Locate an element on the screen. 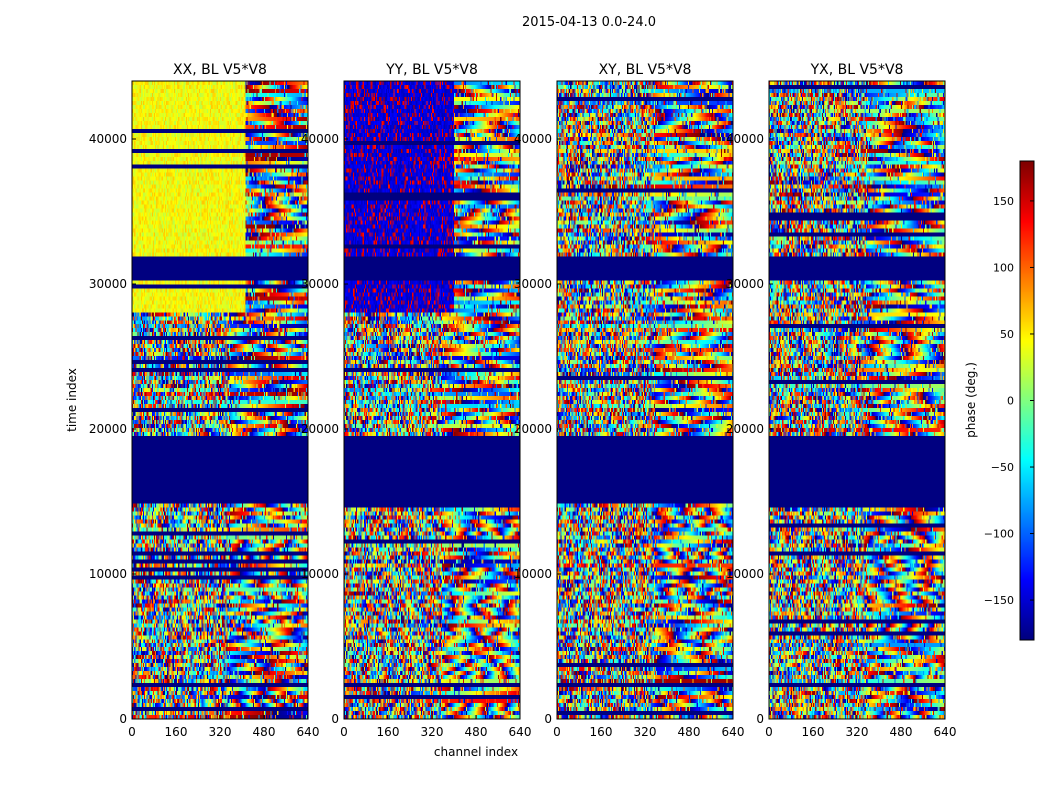 This screenshot has height=800, width=1050. panel-title: XX, BL V5*V8 is located at coordinates (220, 70).